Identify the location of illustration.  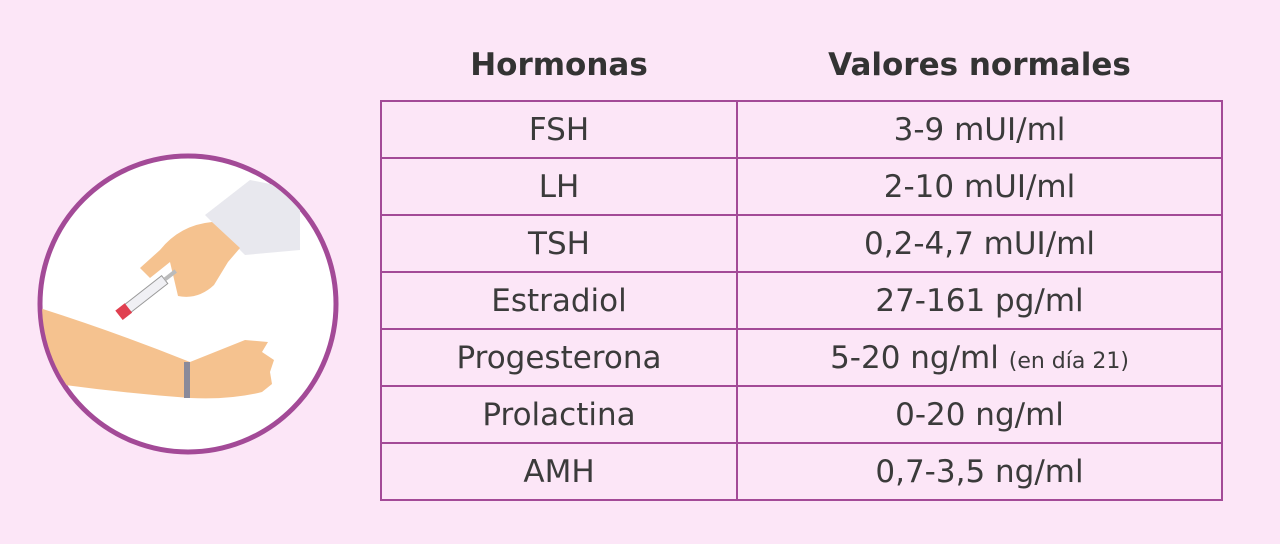
(188, 304).